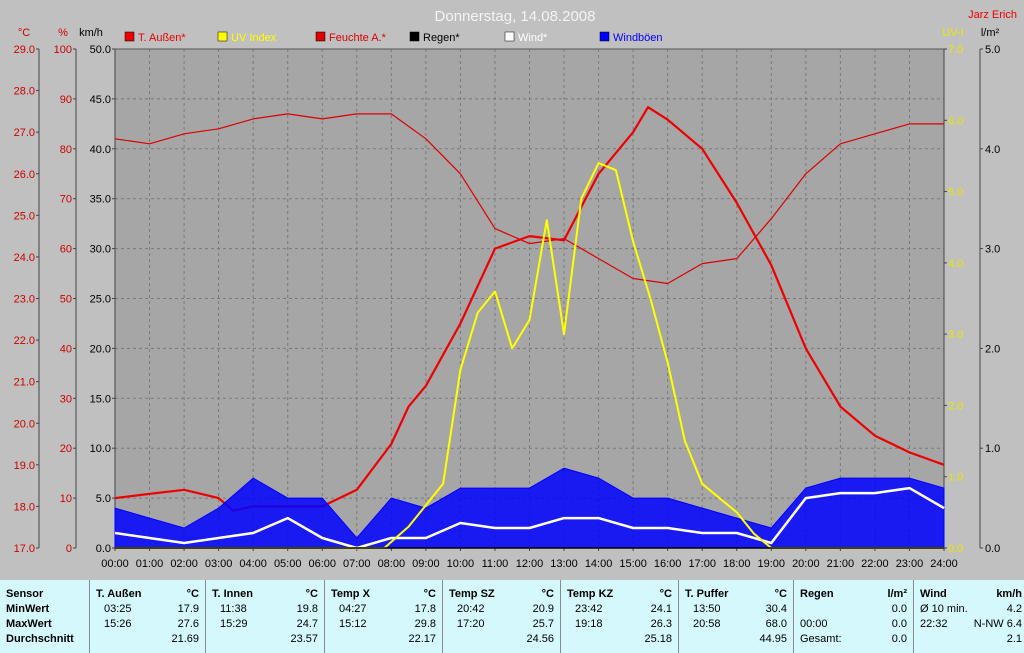 The width and height of the screenshot is (1024, 653). Describe the element at coordinates (441, 38) in the screenshot. I see `legend-label: Regen*` at that location.